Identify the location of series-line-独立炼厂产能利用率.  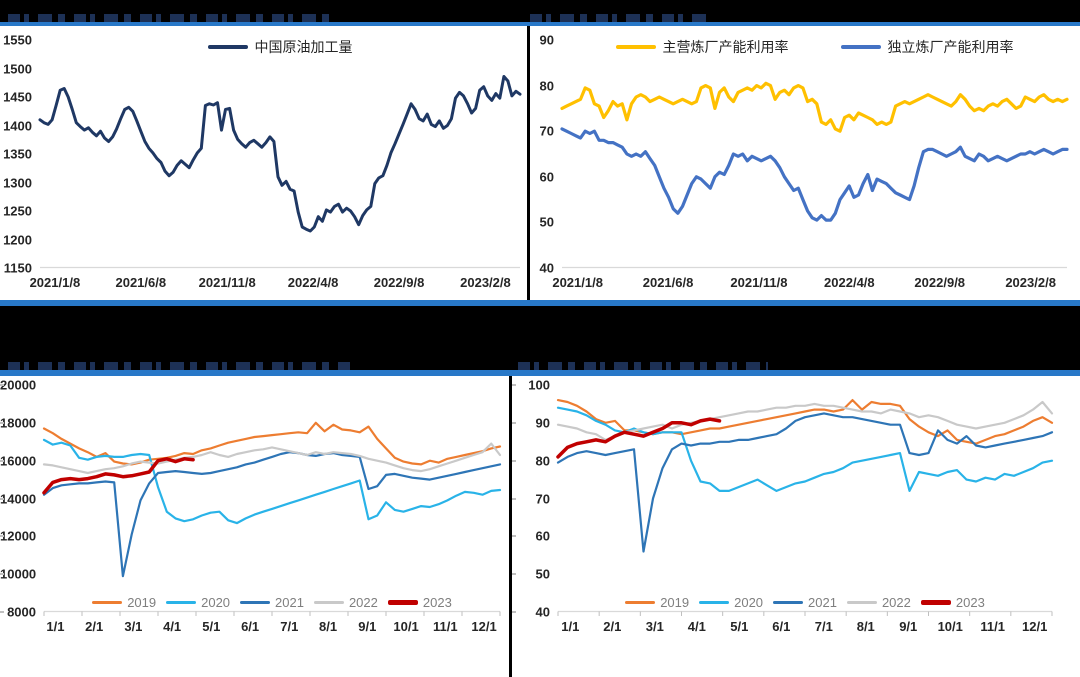
(814, 174).